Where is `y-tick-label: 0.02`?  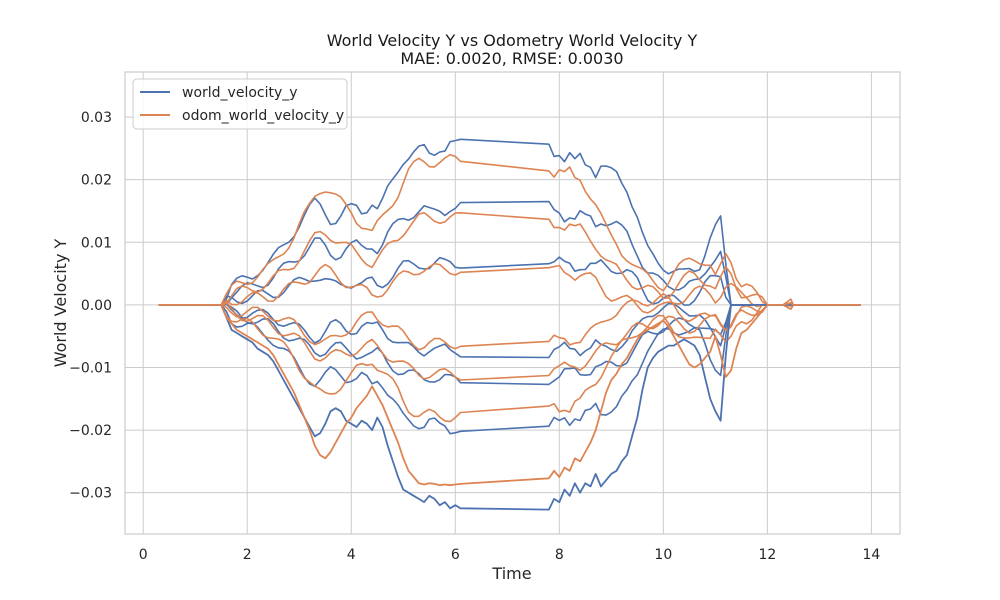 y-tick-label: 0.02 is located at coordinates (96, 181).